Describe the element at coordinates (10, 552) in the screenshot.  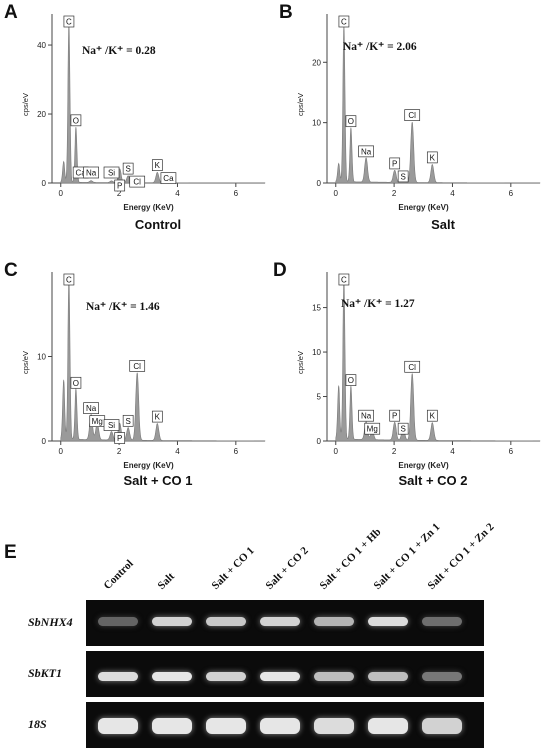
I see `panel-letter: E` at that location.